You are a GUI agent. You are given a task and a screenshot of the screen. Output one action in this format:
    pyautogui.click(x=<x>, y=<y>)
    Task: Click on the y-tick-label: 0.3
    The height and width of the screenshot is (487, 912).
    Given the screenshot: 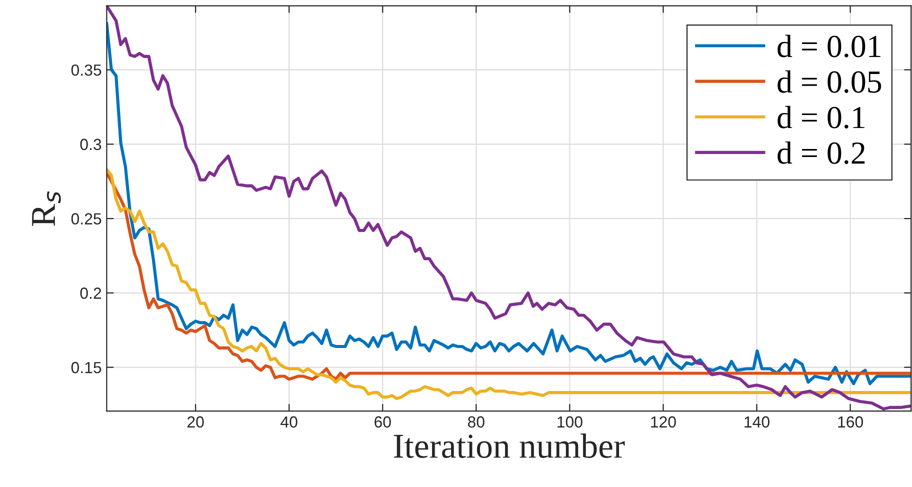 What is the action you would take?
    pyautogui.click(x=91, y=144)
    